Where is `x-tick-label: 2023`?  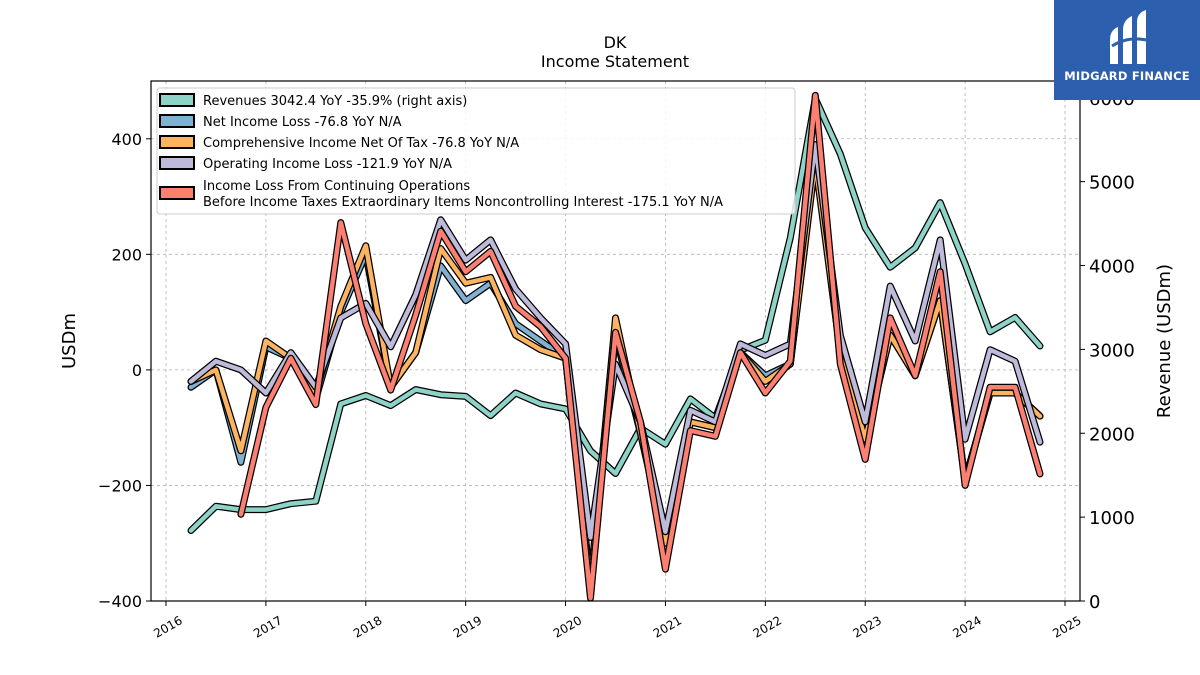 x-tick-label: 2023 is located at coordinates (867, 626).